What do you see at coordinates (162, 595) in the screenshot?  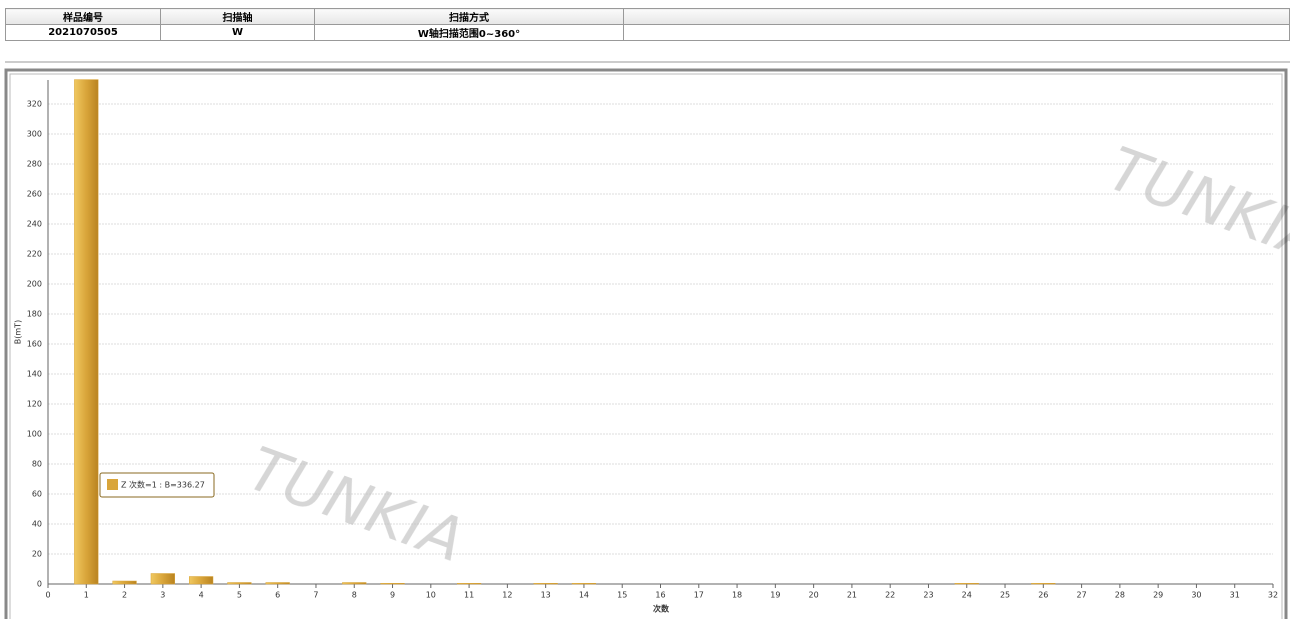 I see `x-tick-label: 3` at bounding box center [162, 595].